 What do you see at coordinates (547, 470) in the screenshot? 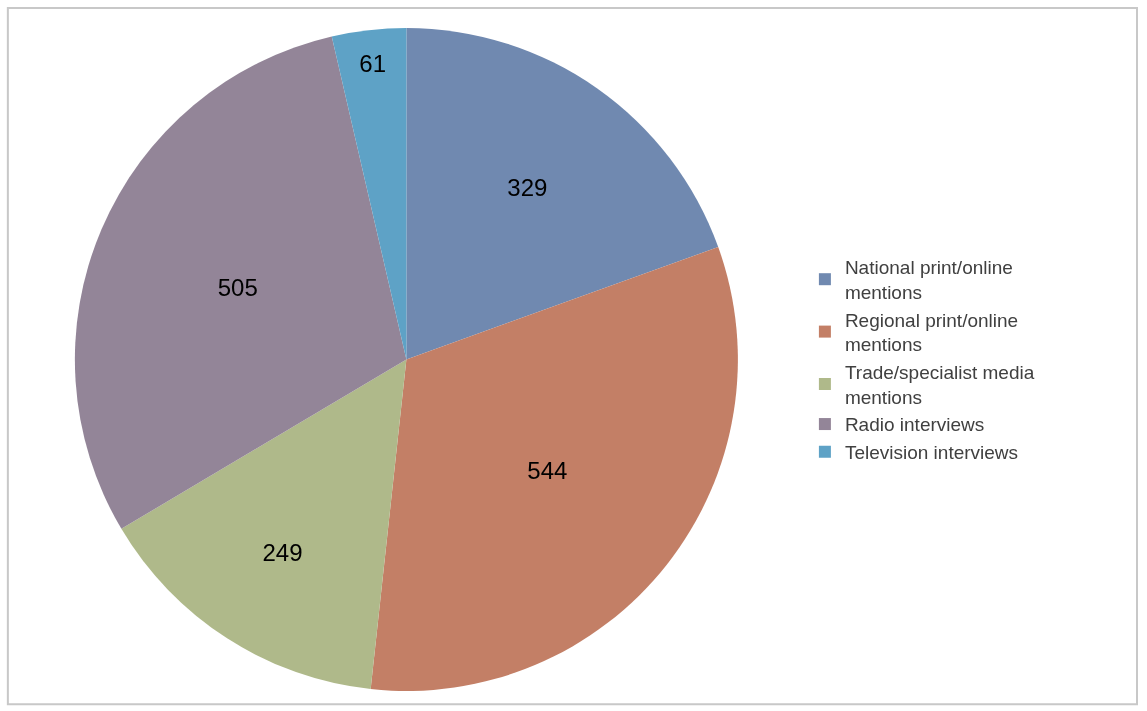
I see `data-label: 544` at bounding box center [547, 470].